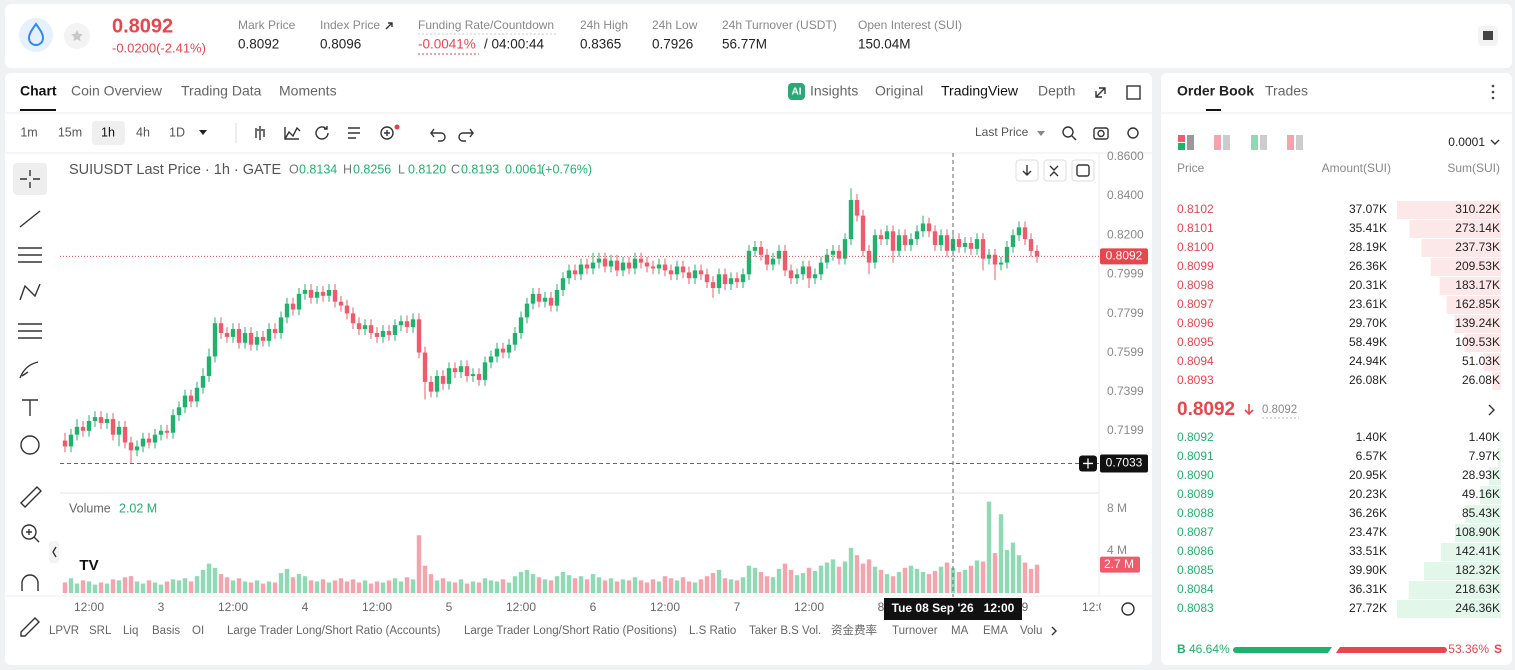 The height and width of the screenshot is (670, 1515). I want to click on book-price: 0.8098, so click(1195, 285).